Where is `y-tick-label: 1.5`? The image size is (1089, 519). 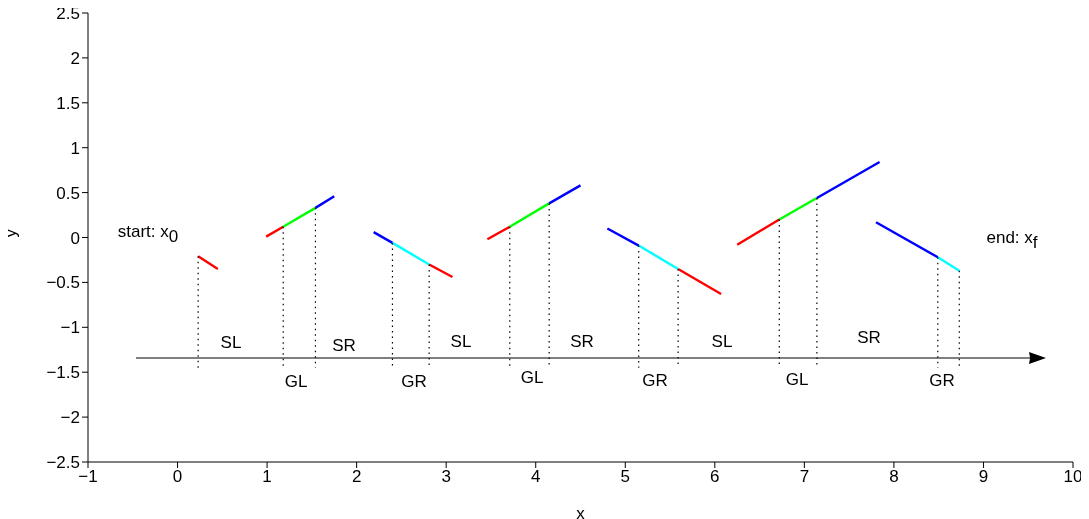 y-tick-label: 1.5 is located at coordinates (68, 103).